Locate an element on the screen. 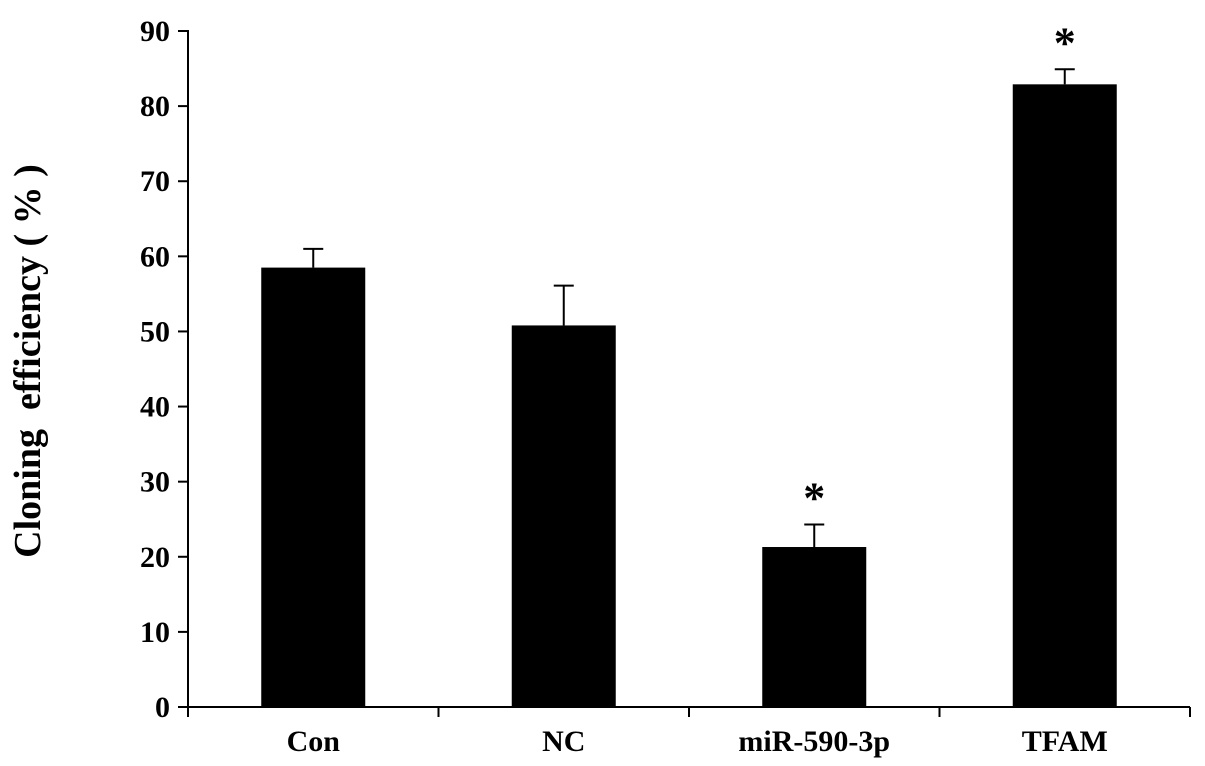  y-tick-label: 80 is located at coordinates (155, 106).